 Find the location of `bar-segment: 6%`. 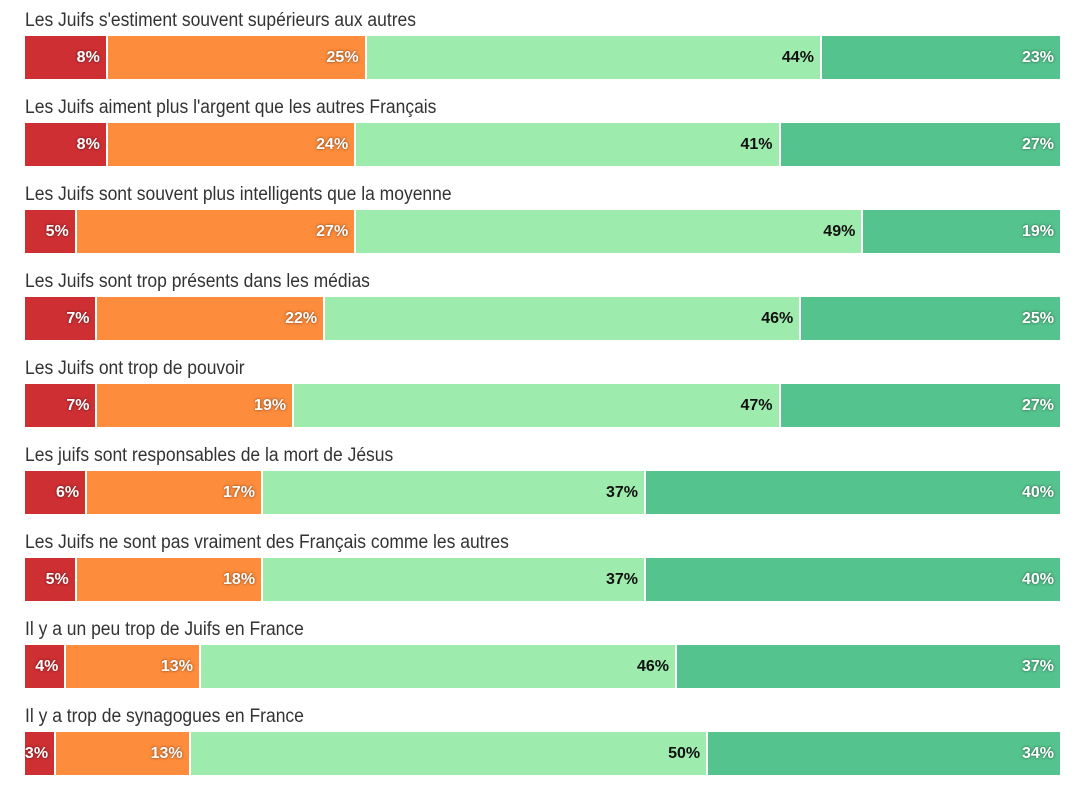

bar-segment: 6% is located at coordinates (56, 492).